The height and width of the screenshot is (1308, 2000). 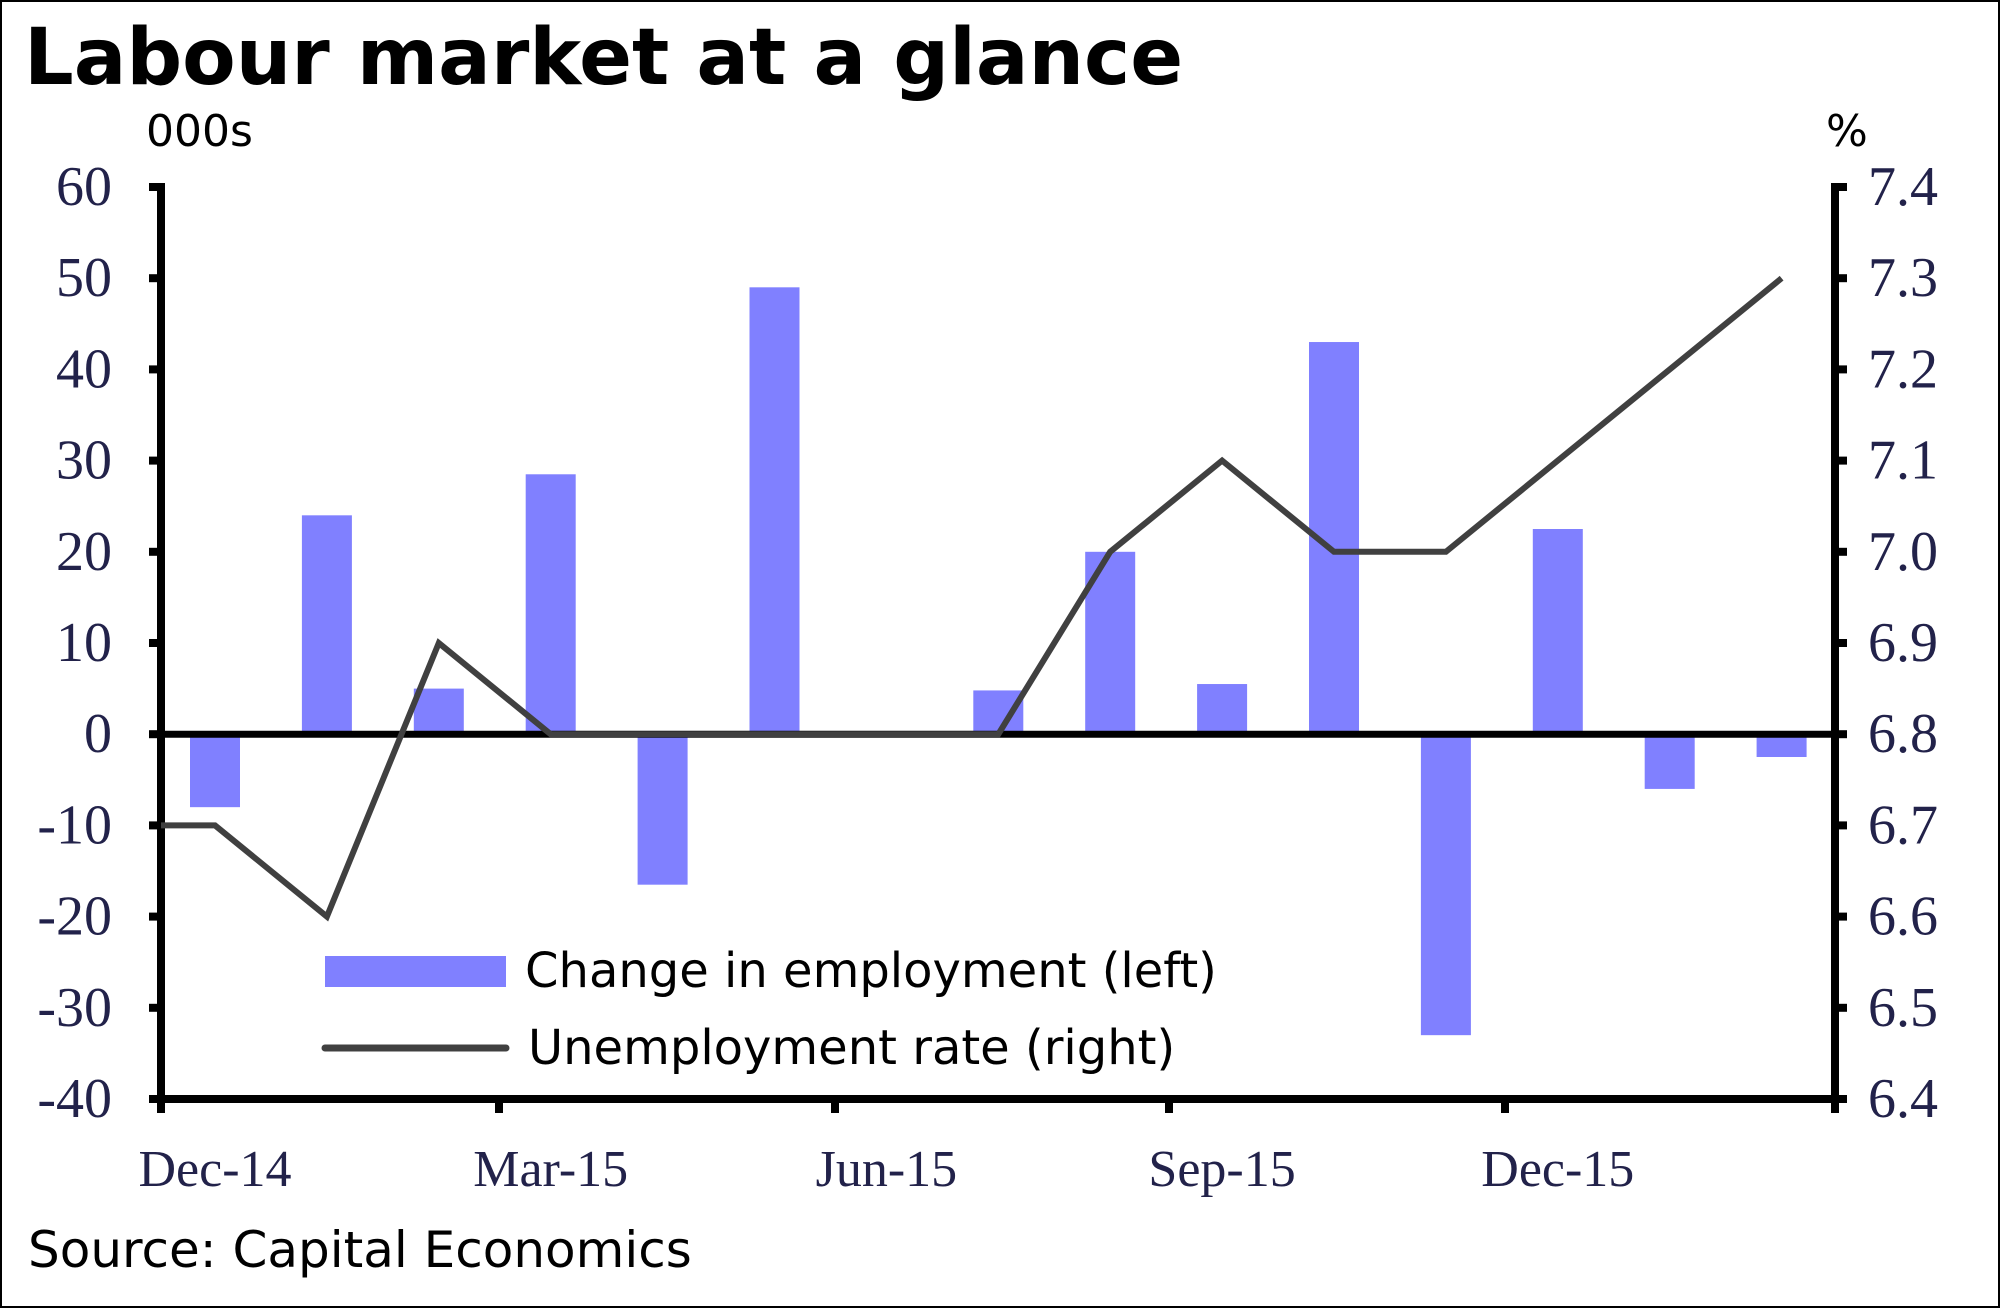 I want to click on right-axis-unit: %, so click(x=1847, y=131).